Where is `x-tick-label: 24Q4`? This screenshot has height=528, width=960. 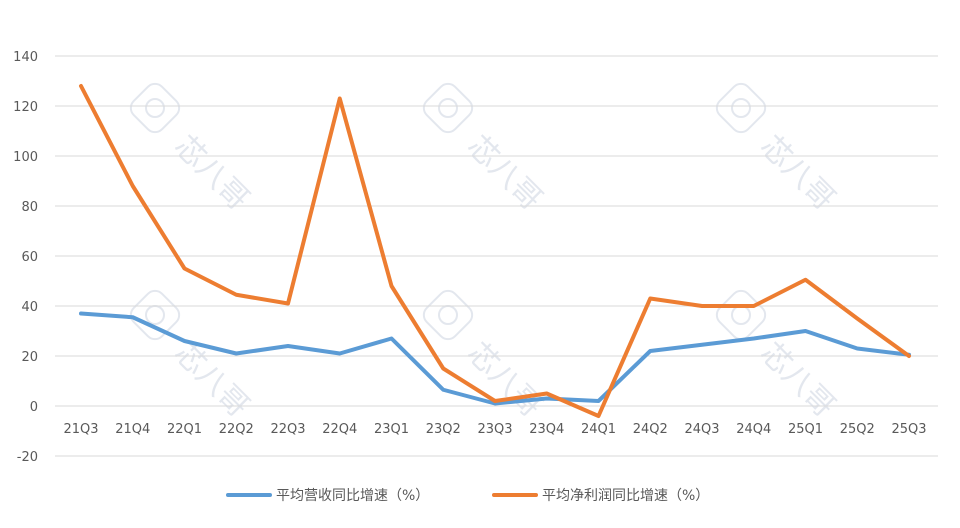
x-tick-label: 24Q4 is located at coordinates (753, 429).